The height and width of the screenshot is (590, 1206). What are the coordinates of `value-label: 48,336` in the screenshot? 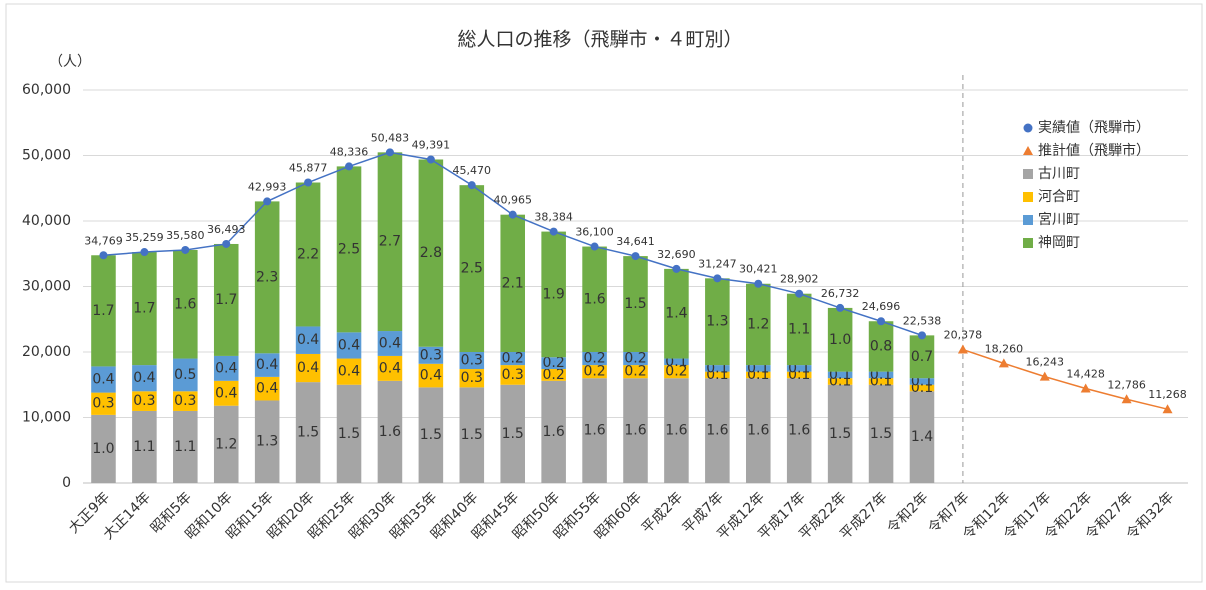 It's located at (349, 151).